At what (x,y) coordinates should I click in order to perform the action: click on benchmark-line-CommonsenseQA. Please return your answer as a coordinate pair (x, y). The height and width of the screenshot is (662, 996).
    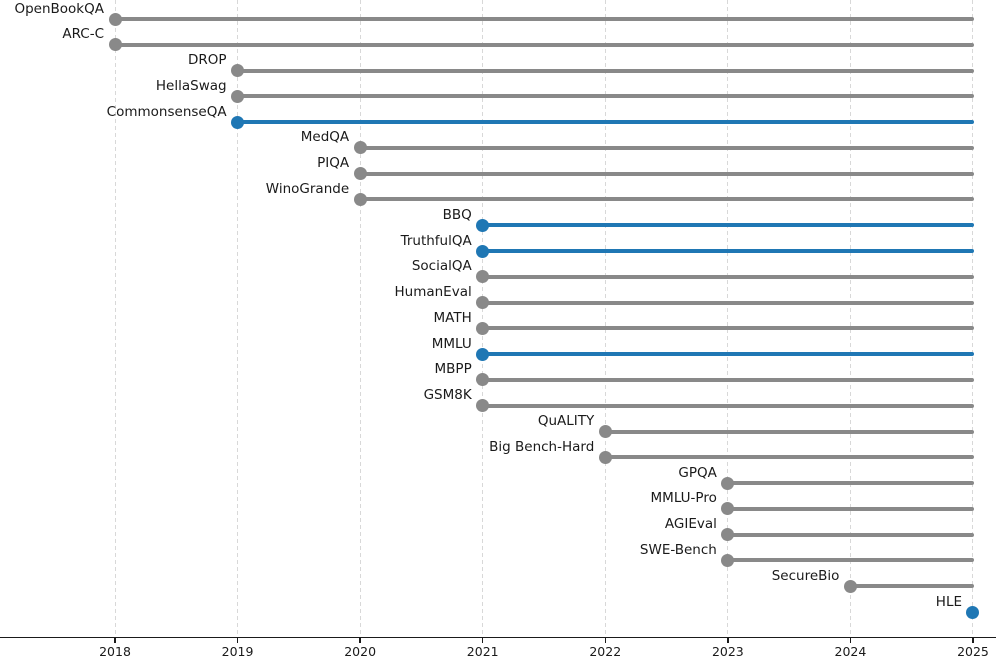
    Looking at the image, I should click on (606, 122).